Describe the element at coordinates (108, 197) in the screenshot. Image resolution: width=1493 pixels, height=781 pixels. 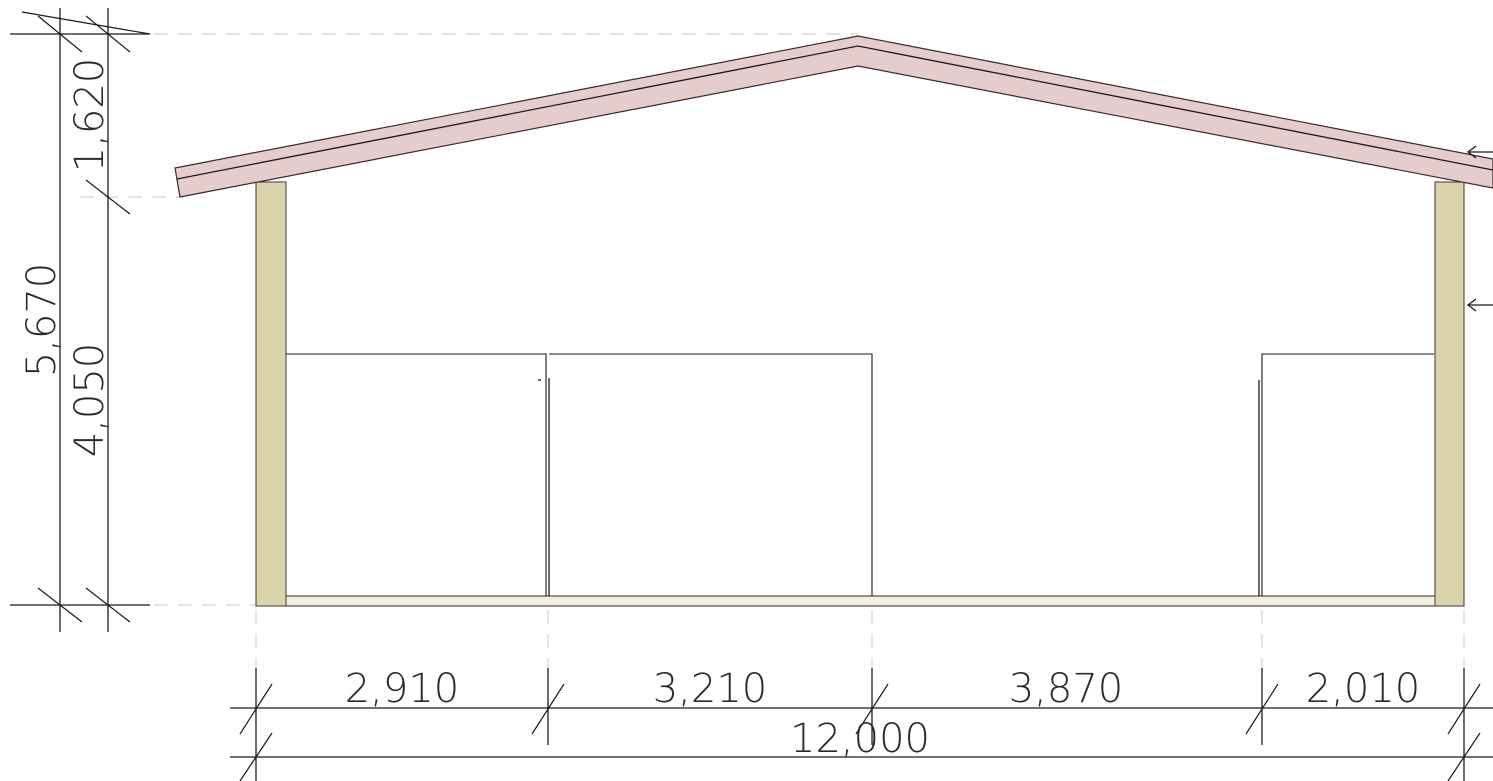
I see `tick-eave` at that location.